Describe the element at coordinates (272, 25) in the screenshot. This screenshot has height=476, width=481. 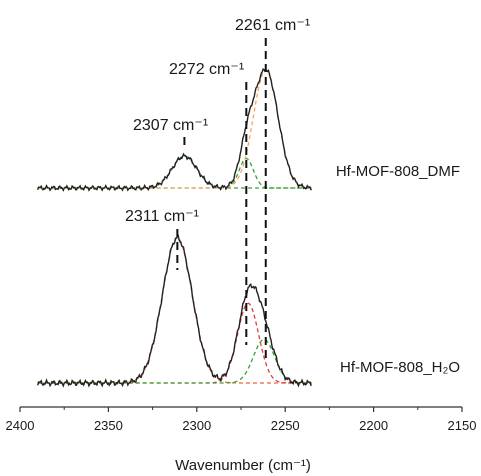
I see `peak-label-2261: 2261 cm⁻¹` at that location.